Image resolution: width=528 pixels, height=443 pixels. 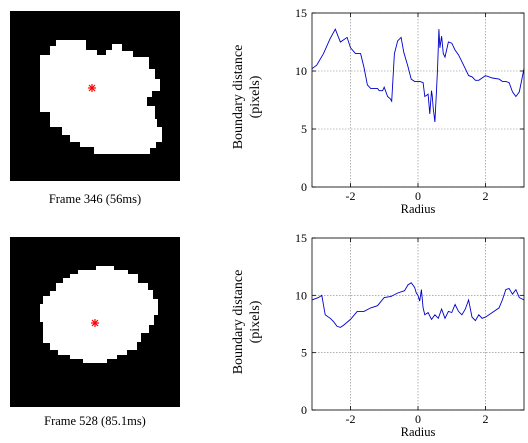 I want to click on y-axis-label-1-line1: Boundary distance, so click(x=238, y=97).